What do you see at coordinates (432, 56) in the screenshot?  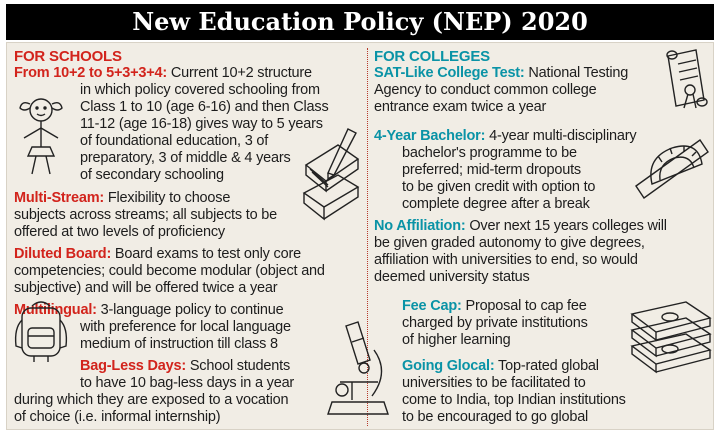 I see `colleges-header: FOR COLLEGES` at bounding box center [432, 56].